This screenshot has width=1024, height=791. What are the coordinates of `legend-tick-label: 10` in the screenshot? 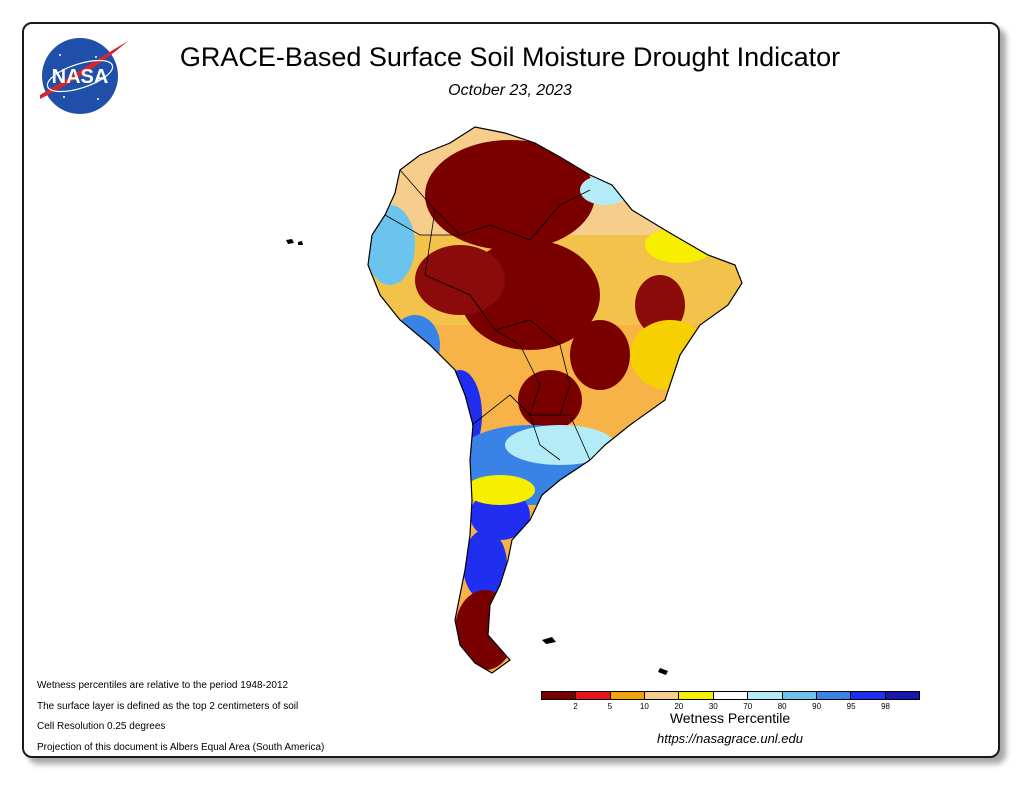 It's located at (644, 706).